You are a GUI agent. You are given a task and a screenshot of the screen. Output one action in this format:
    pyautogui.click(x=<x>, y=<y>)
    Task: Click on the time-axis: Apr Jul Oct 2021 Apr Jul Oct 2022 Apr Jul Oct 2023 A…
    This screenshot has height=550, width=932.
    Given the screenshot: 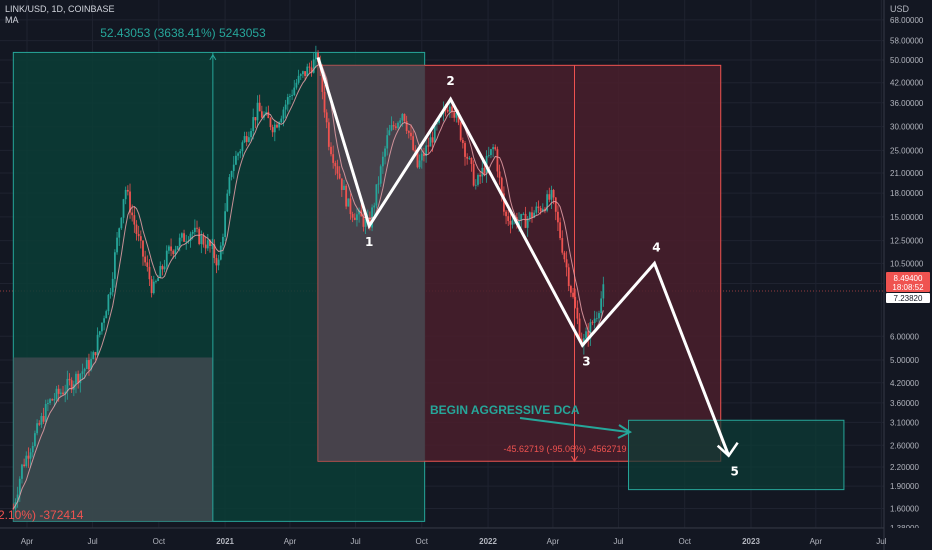 What is the action you would take?
    pyautogui.click(x=454, y=541)
    